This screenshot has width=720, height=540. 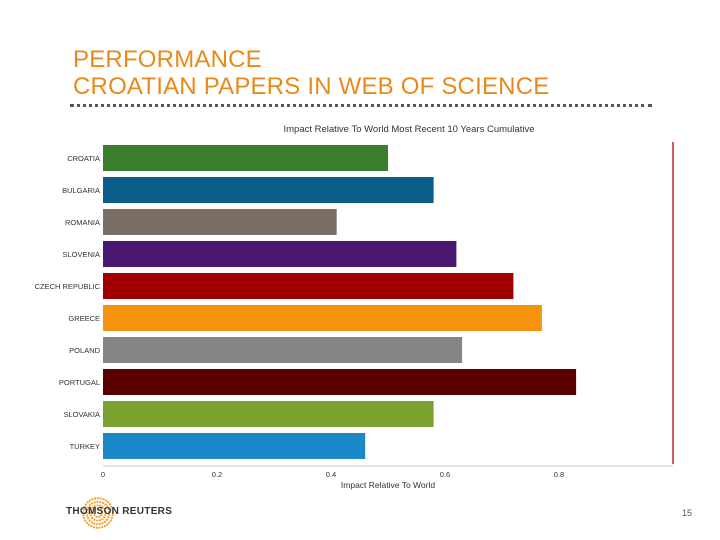 What do you see at coordinates (217, 474) in the screenshot?
I see `x-tick-label: 0.2` at bounding box center [217, 474].